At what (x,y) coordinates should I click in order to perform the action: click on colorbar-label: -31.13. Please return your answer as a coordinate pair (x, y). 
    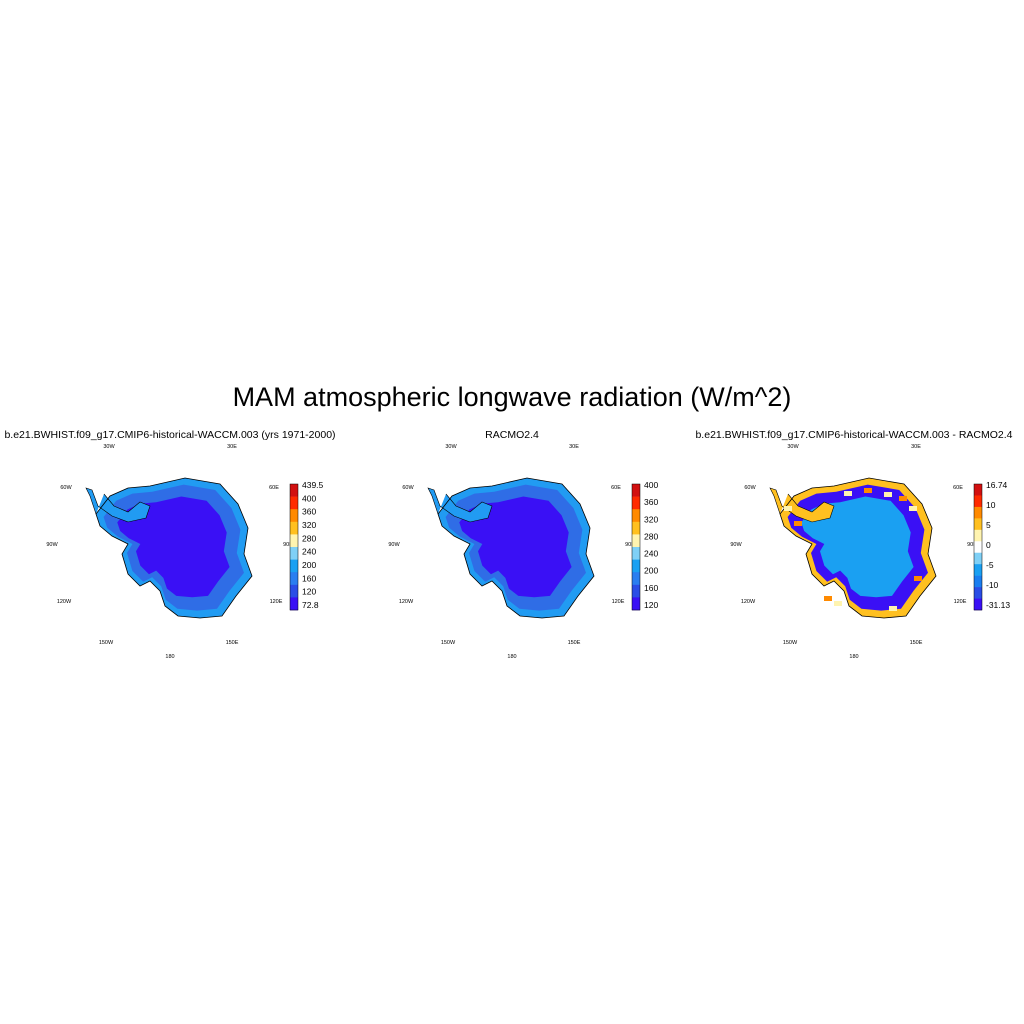
    Looking at the image, I should click on (998, 605).